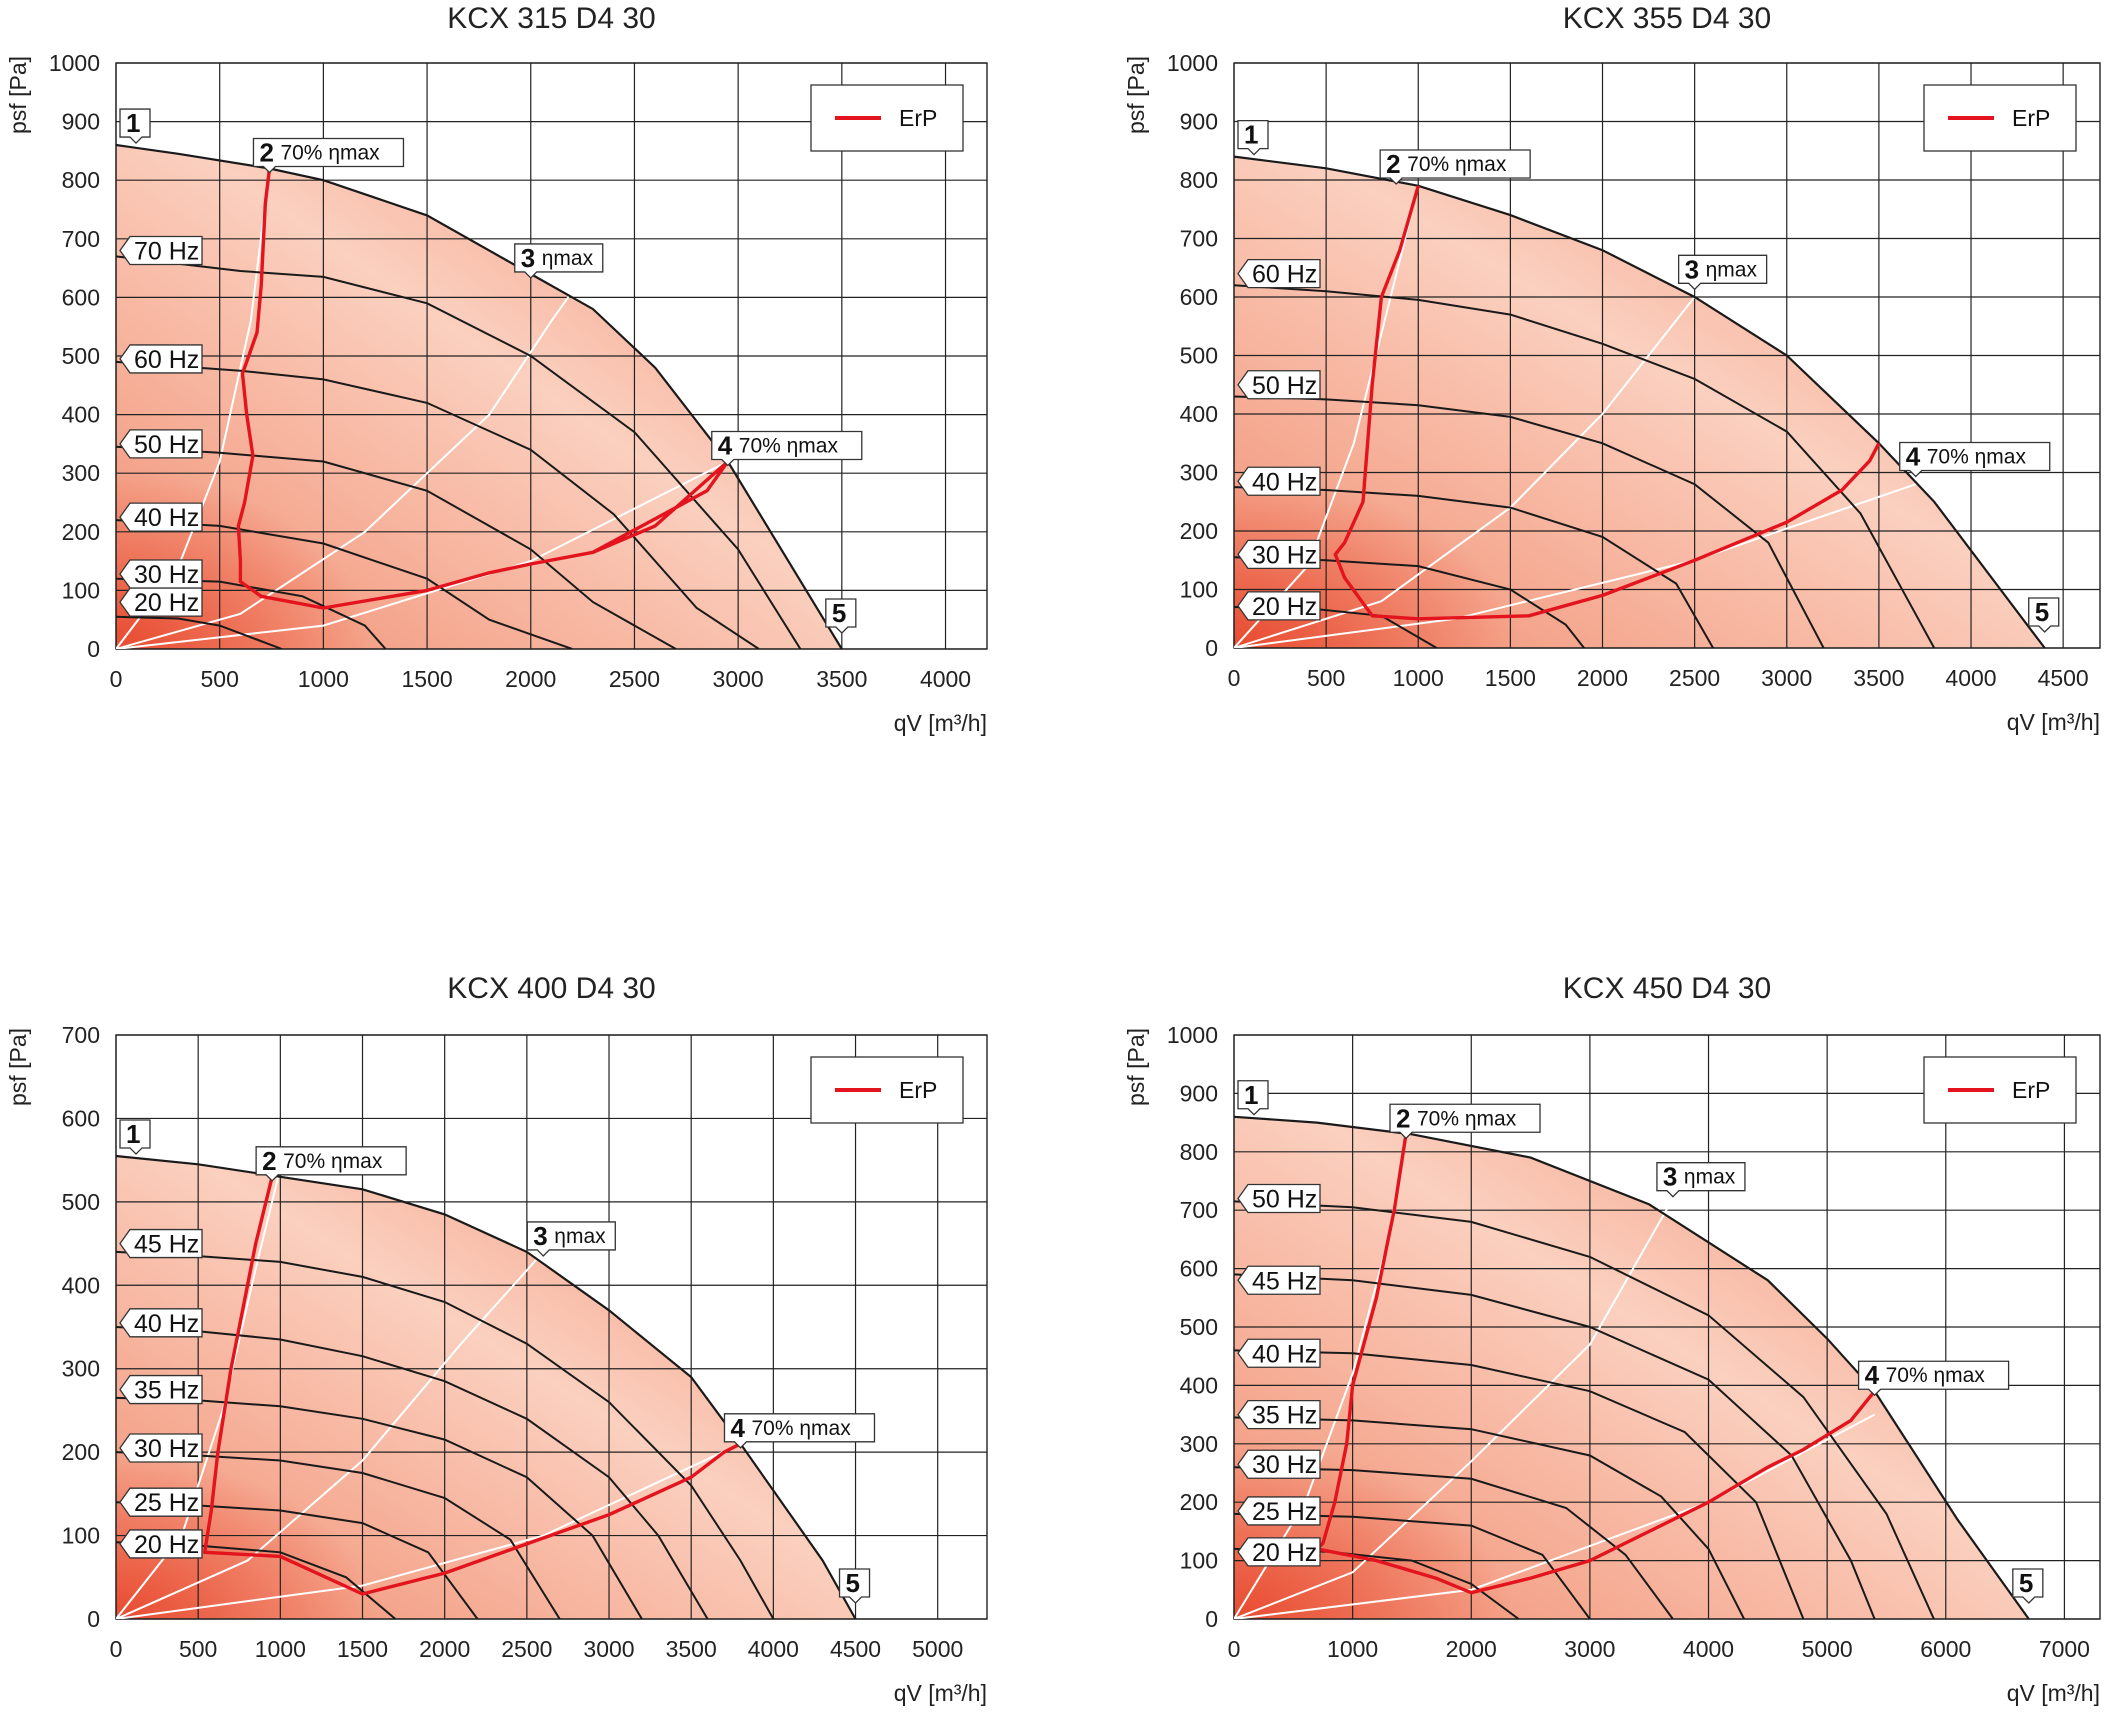 The image size is (2106, 1712). What do you see at coordinates (166, 1245) in the screenshot?
I see `speed-label: 45 Hz` at bounding box center [166, 1245].